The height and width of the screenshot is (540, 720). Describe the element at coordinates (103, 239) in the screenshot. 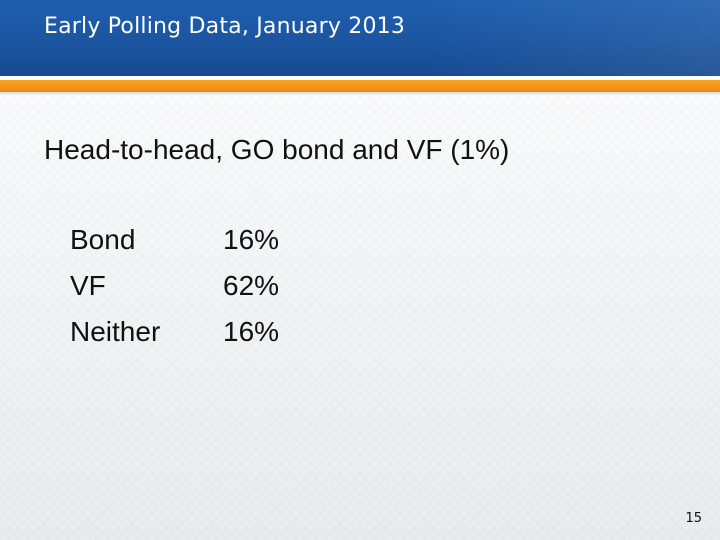

I see `result-label: Bond` at that location.